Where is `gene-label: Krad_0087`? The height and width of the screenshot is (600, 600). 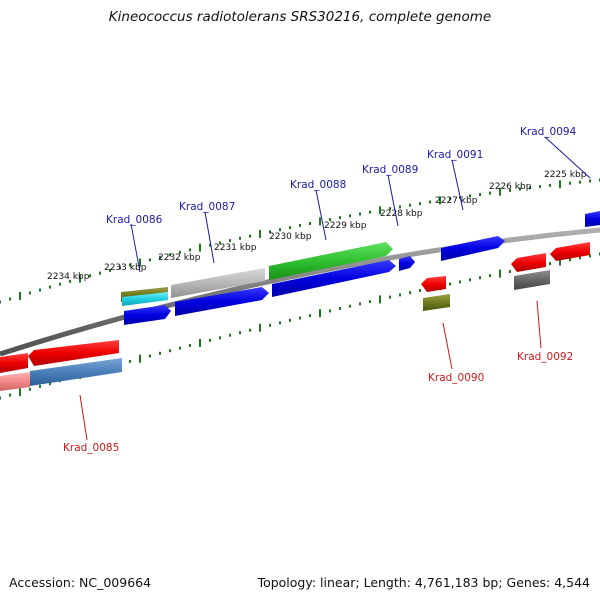 gene-label: Krad_0087 is located at coordinates (207, 207).